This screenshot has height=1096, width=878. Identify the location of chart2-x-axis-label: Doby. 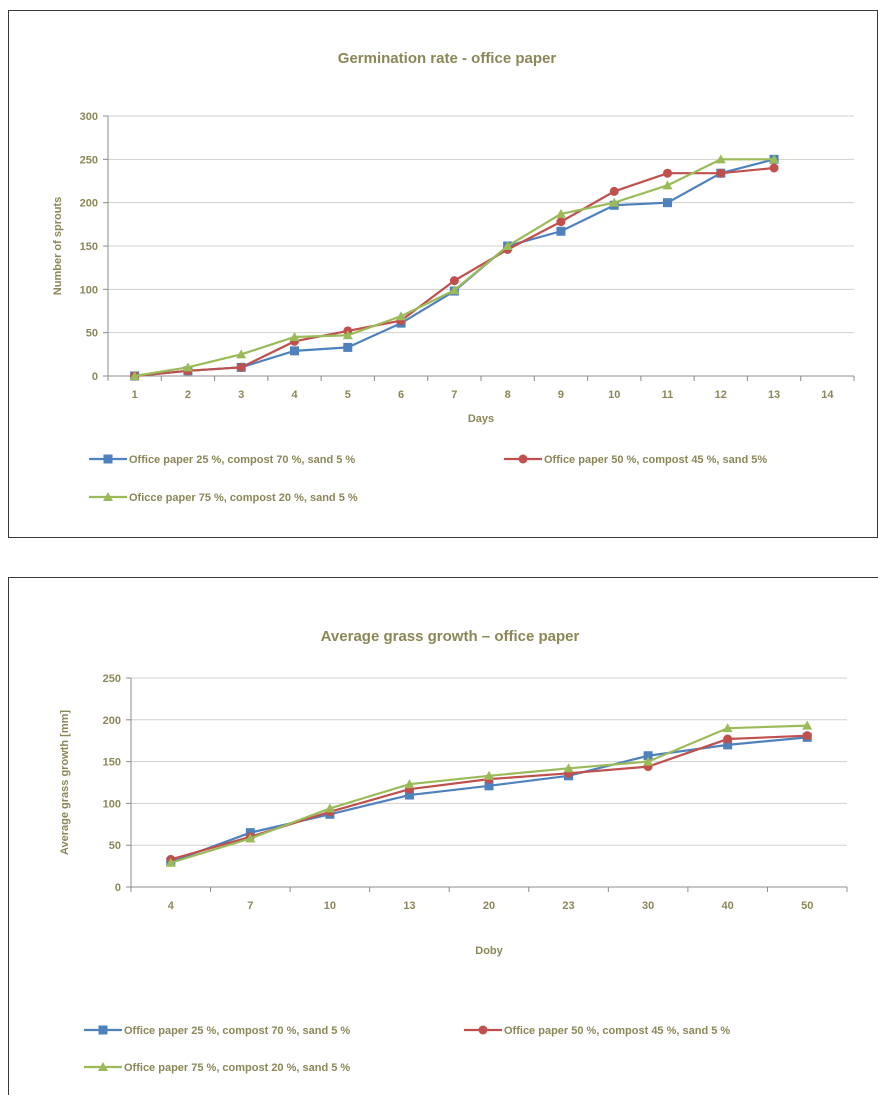
(489, 951).